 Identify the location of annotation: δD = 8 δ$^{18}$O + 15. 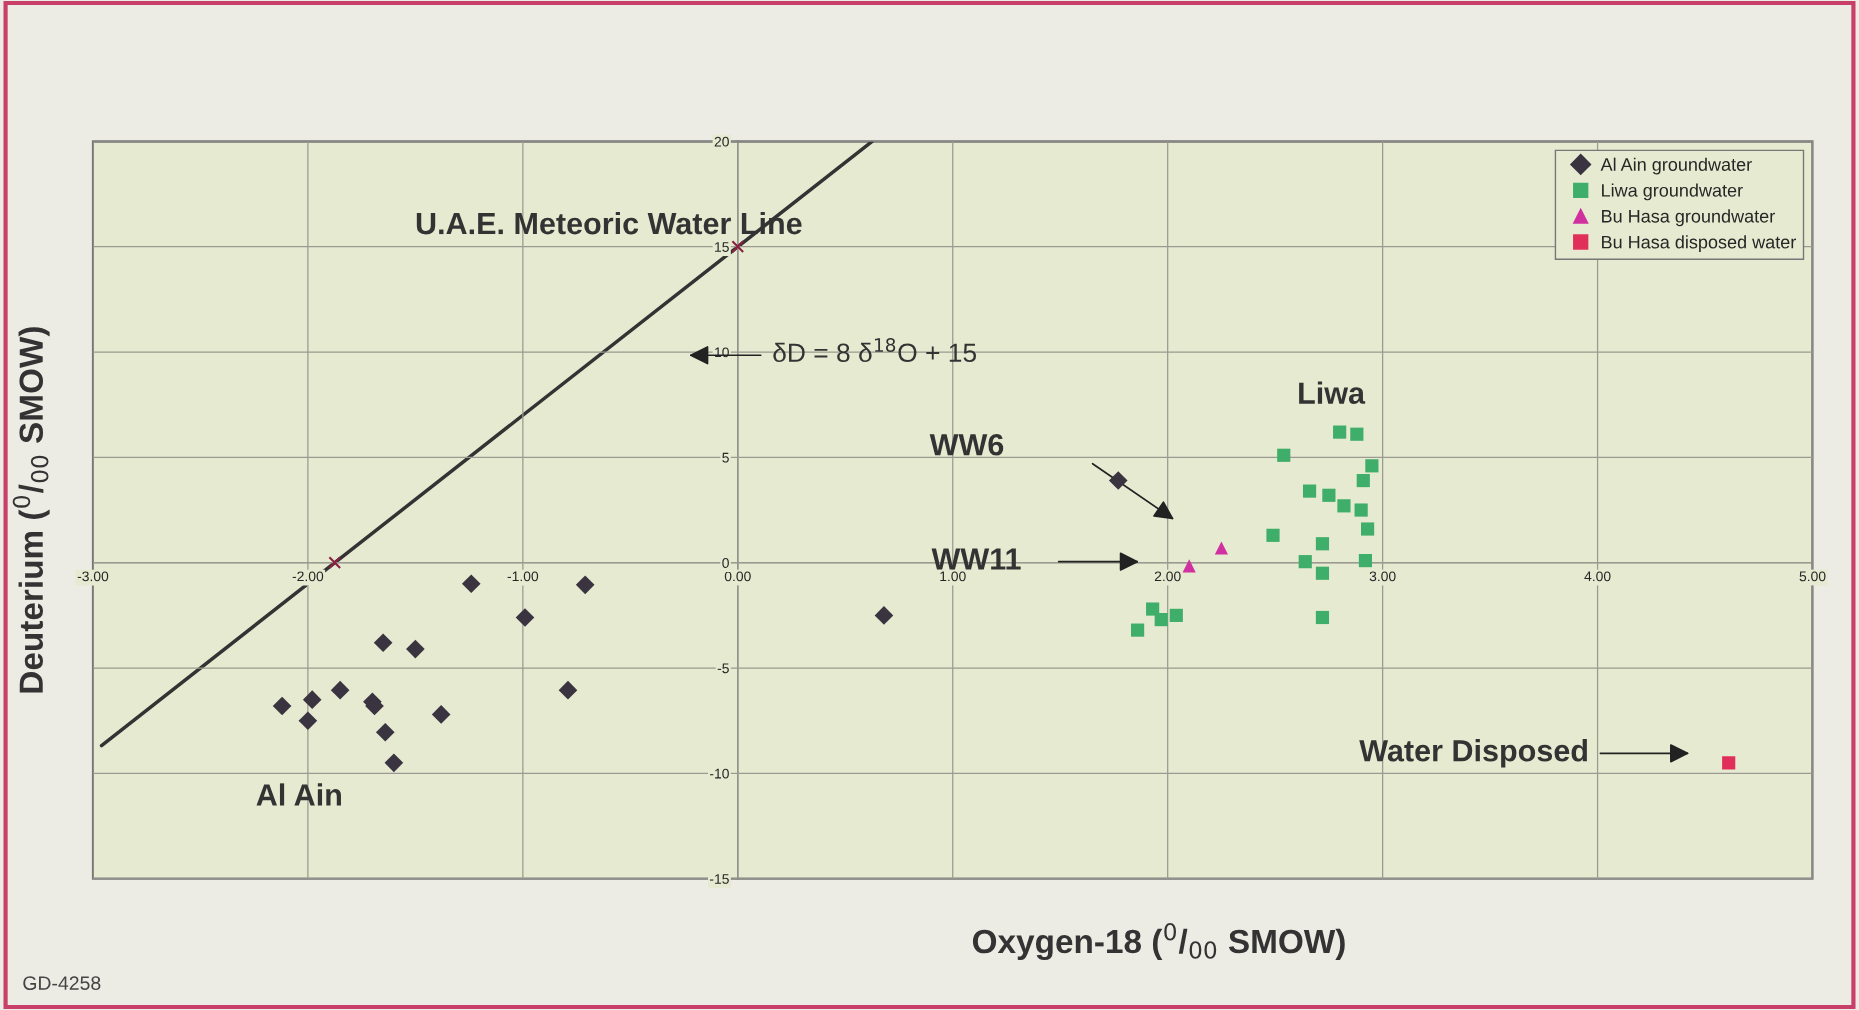
(875, 350).